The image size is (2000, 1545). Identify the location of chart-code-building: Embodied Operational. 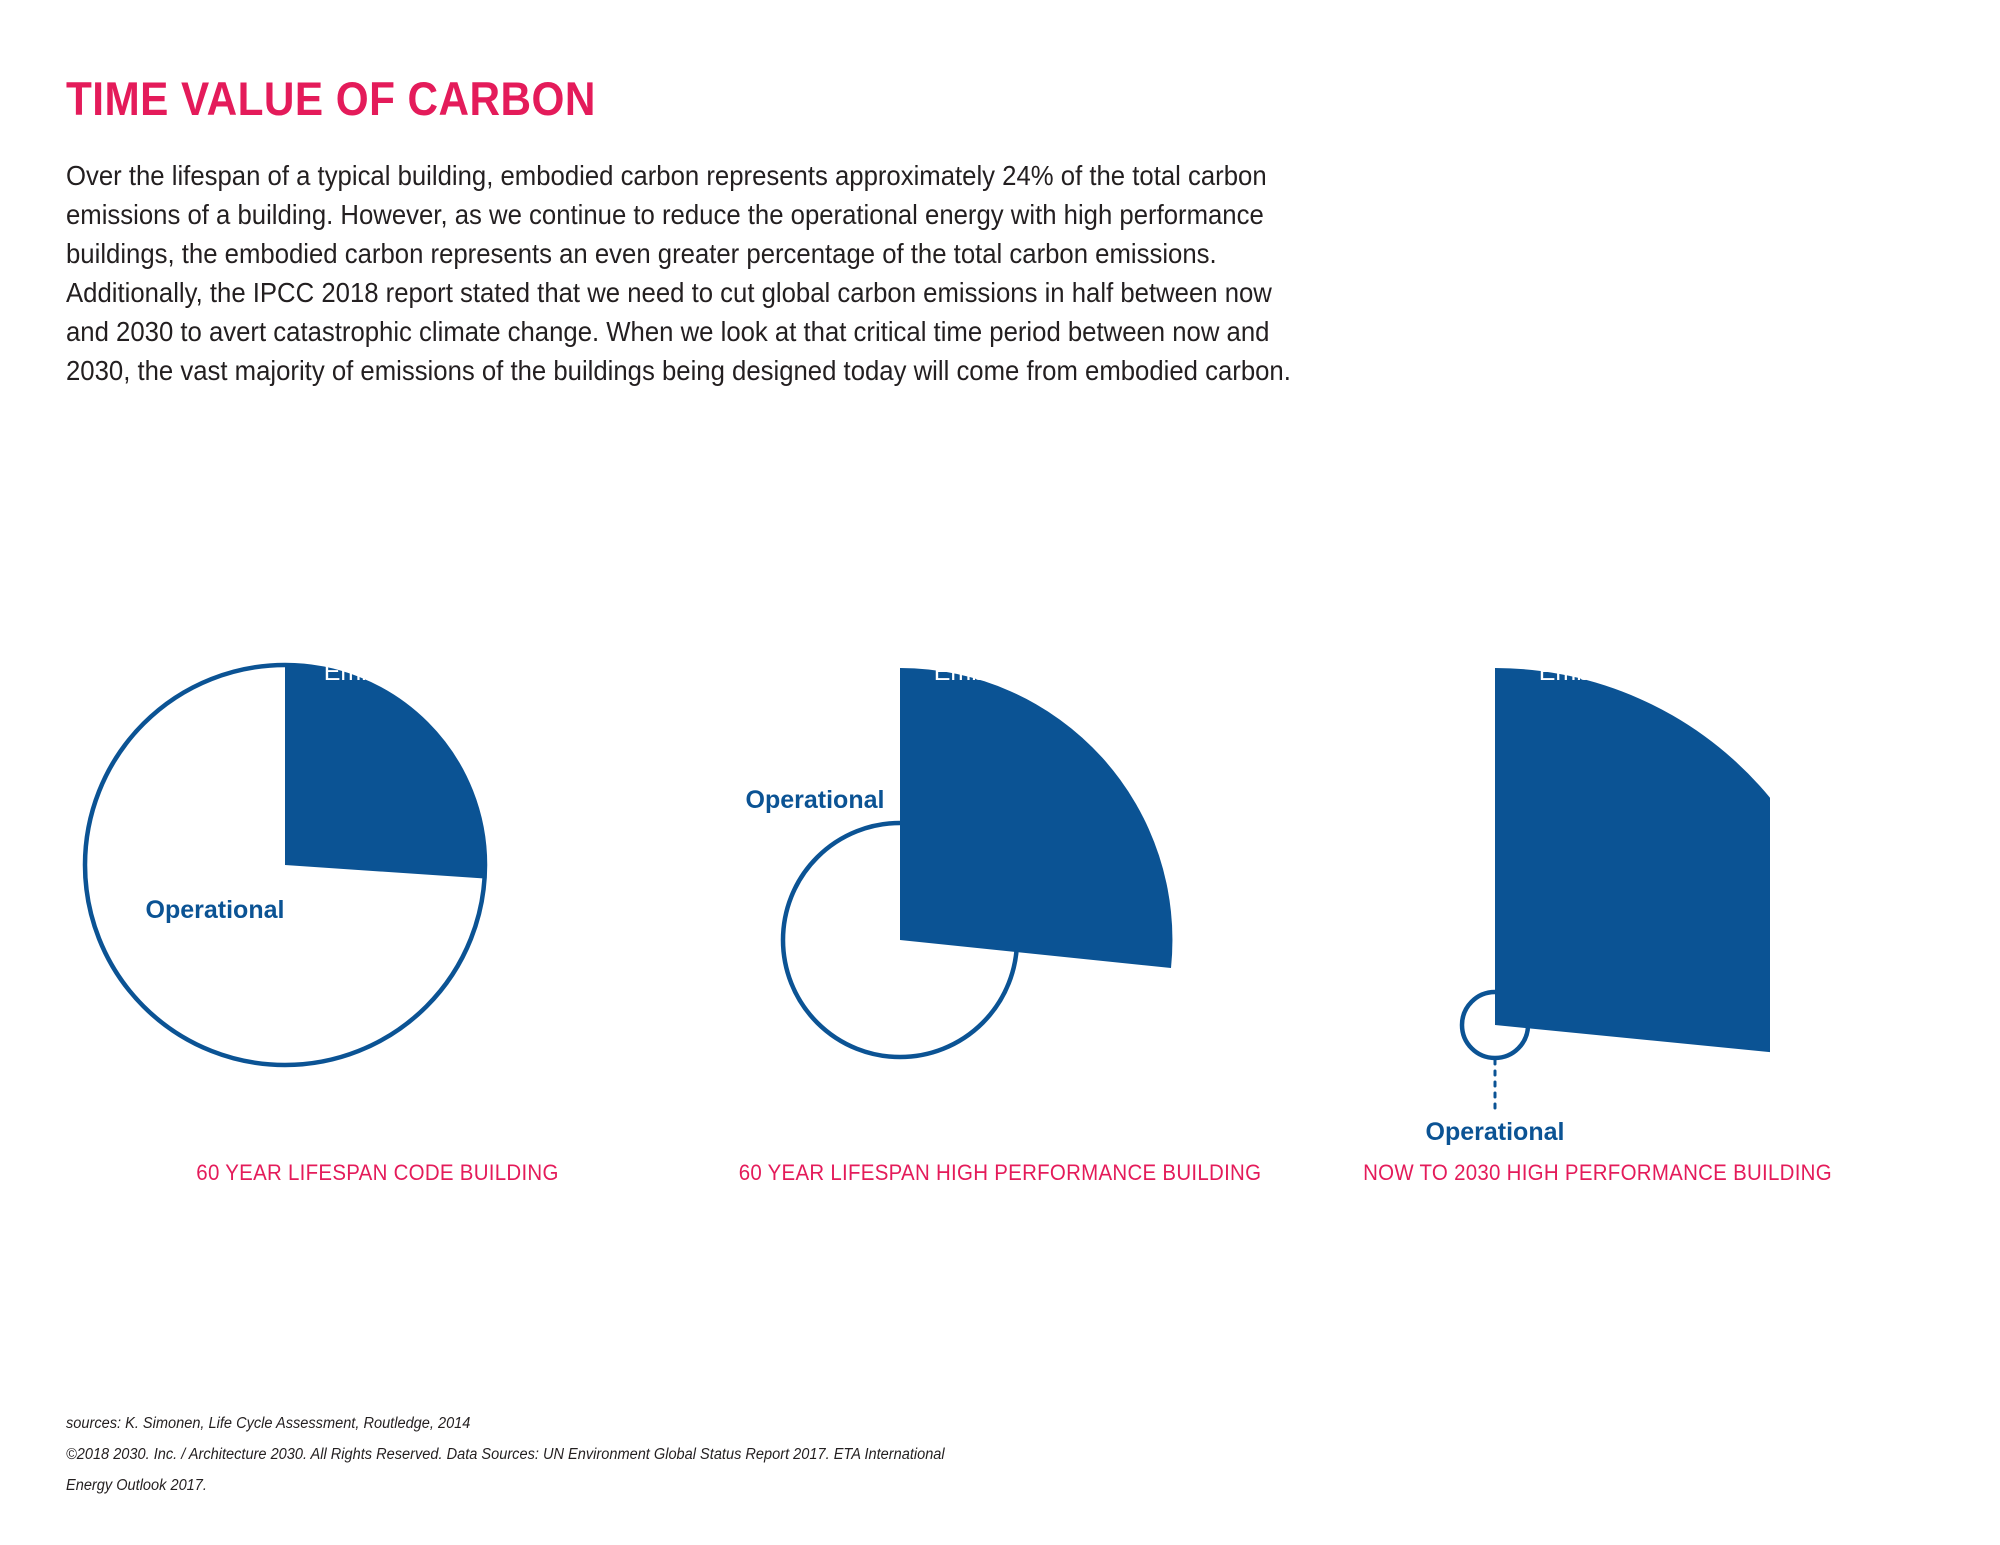
(292, 850).